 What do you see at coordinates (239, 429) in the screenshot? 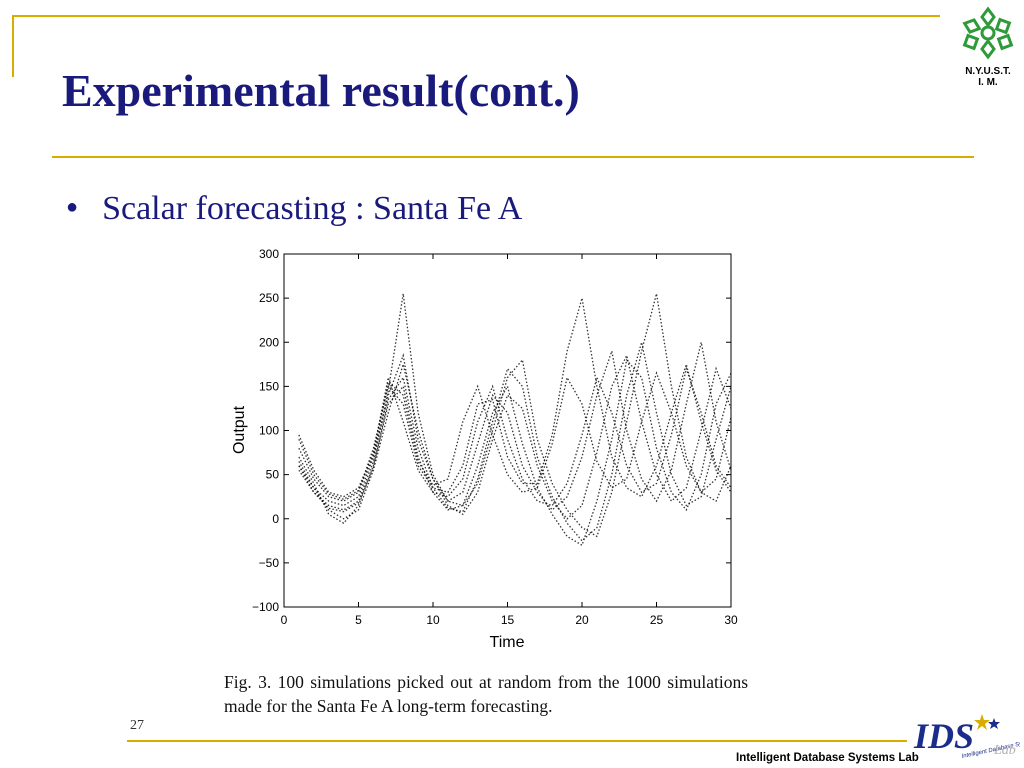
I see `y-axis-label: Output` at bounding box center [239, 429].